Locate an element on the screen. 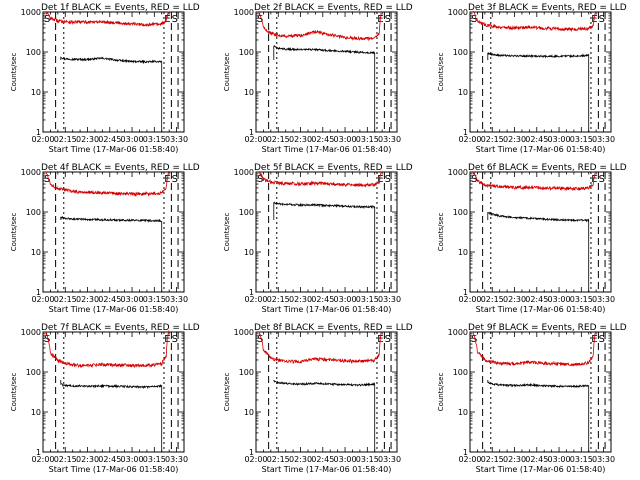  chart-title: Det 3f BLACK = Events, RED = LLD is located at coordinates (547, 8).